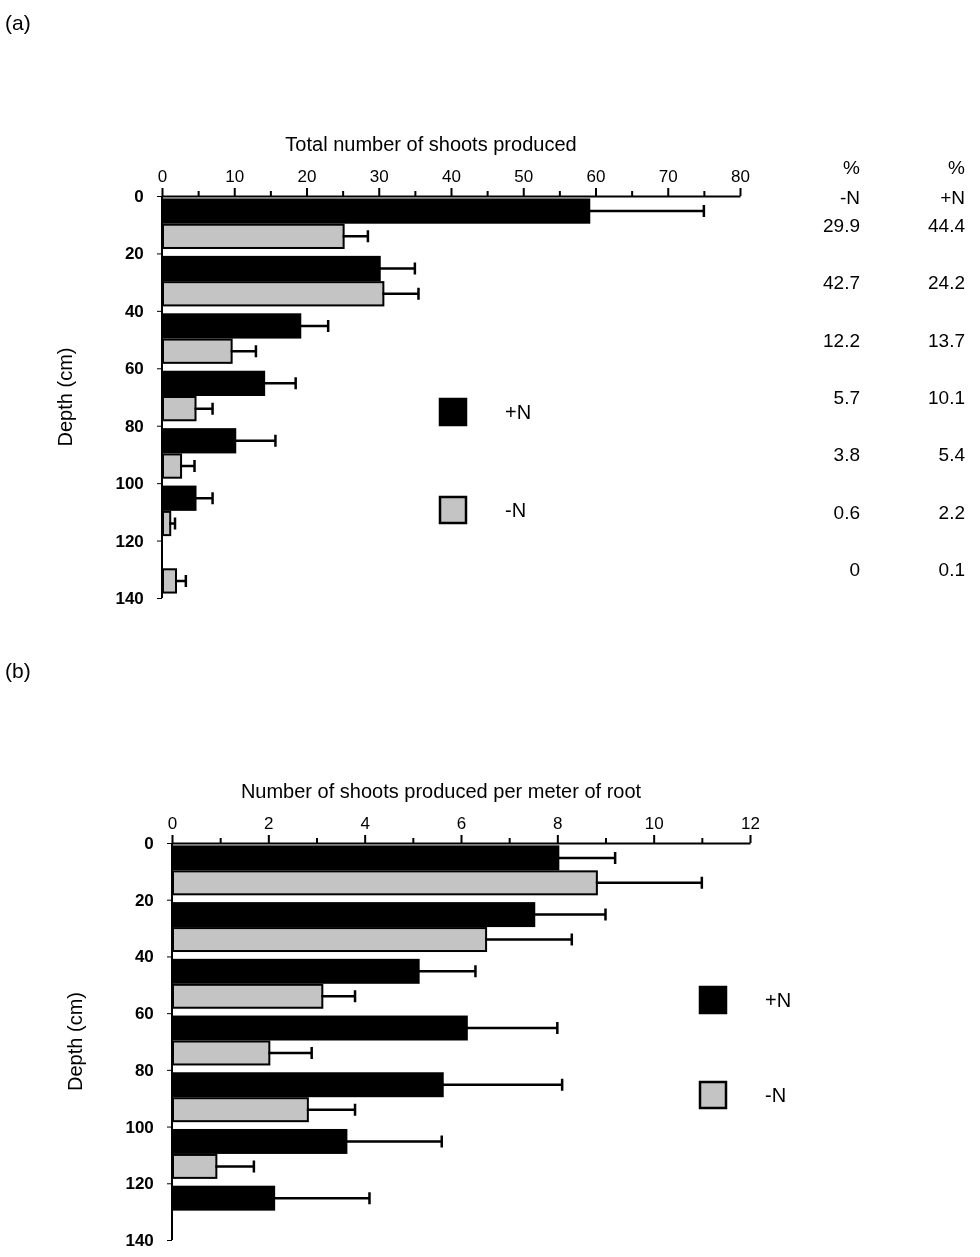 The image size is (980, 1257). What do you see at coordinates (841, 225) in the screenshot?
I see `text: 29.9` at bounding box center [841, 225].